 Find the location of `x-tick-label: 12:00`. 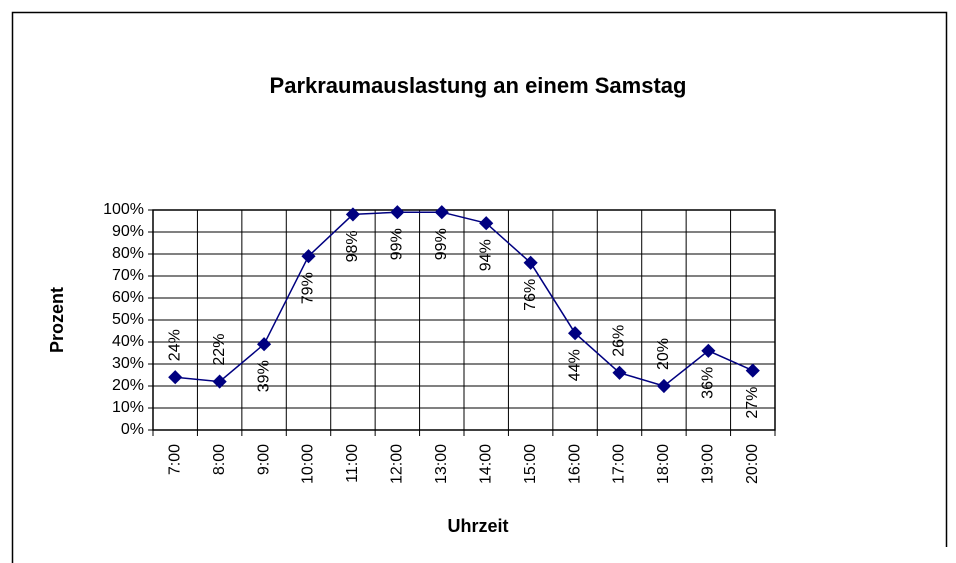

x-tick-label: 12:00 is located at coordinates (397, 464).